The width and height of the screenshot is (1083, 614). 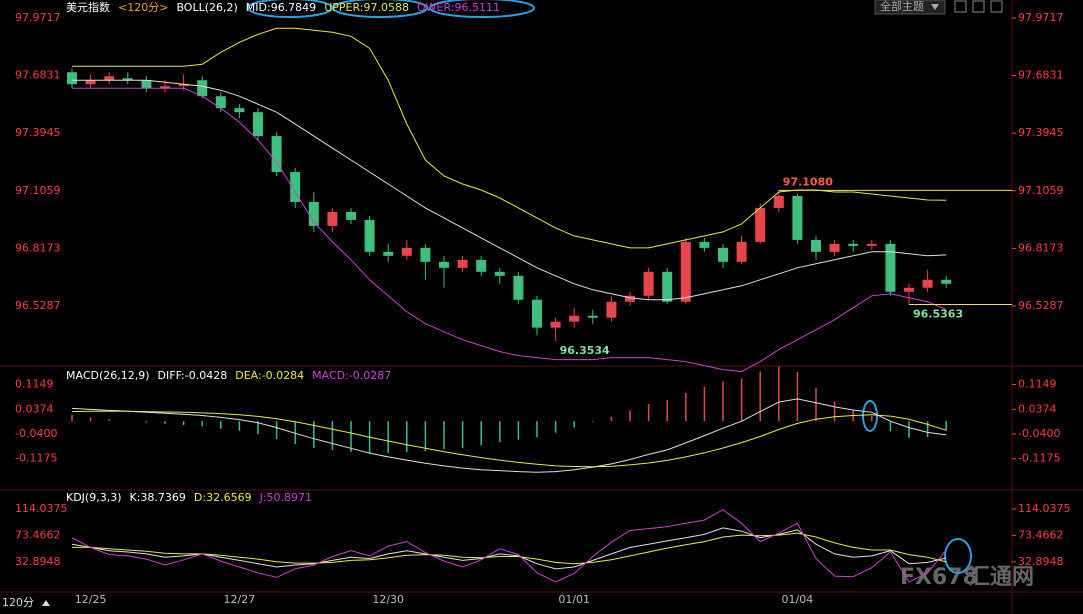 What do you see at coordinates (574, 599) in the screenshot?
I see `x-tick-label: 01/01` at bounding box center [574, 599].